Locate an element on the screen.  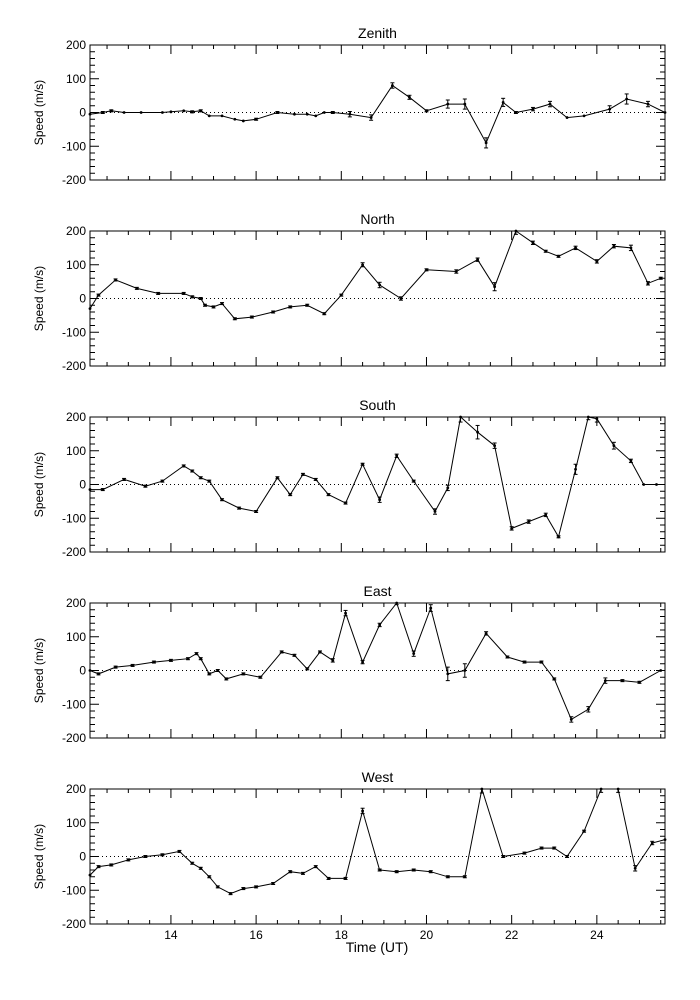
x-tick-label: 18 is located at coordinates (342, 935).